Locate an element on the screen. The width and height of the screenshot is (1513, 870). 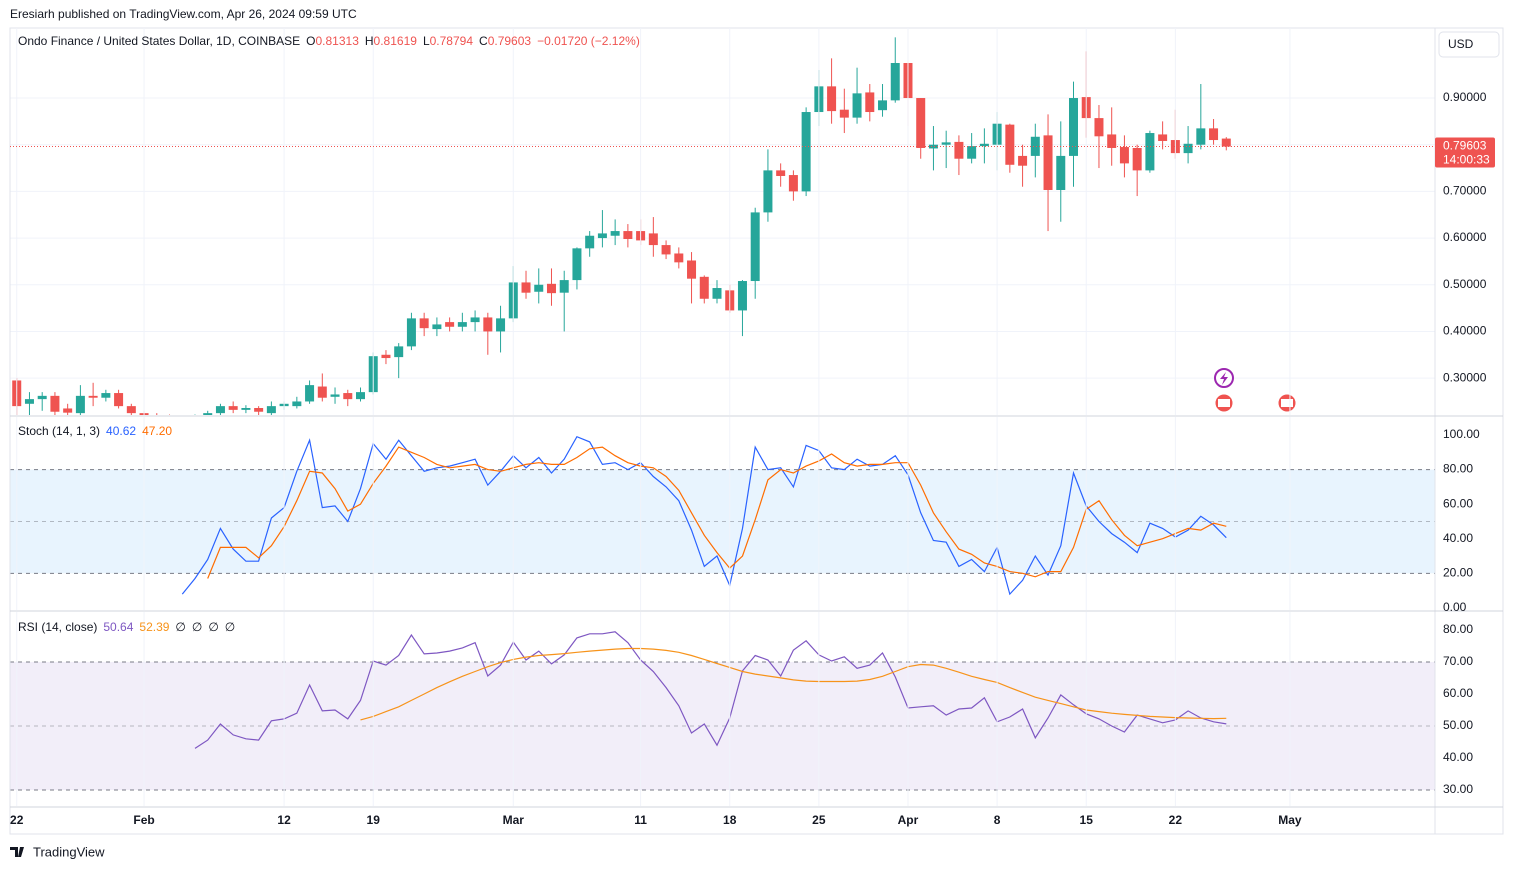
x-tick-label: 8 is located at coordinates (997, 820).